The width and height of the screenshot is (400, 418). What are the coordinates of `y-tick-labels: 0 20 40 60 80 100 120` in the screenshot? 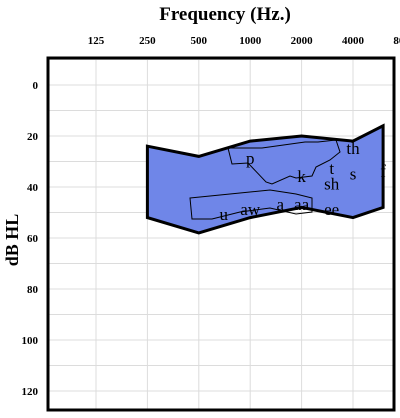 It's located at (30, 239).